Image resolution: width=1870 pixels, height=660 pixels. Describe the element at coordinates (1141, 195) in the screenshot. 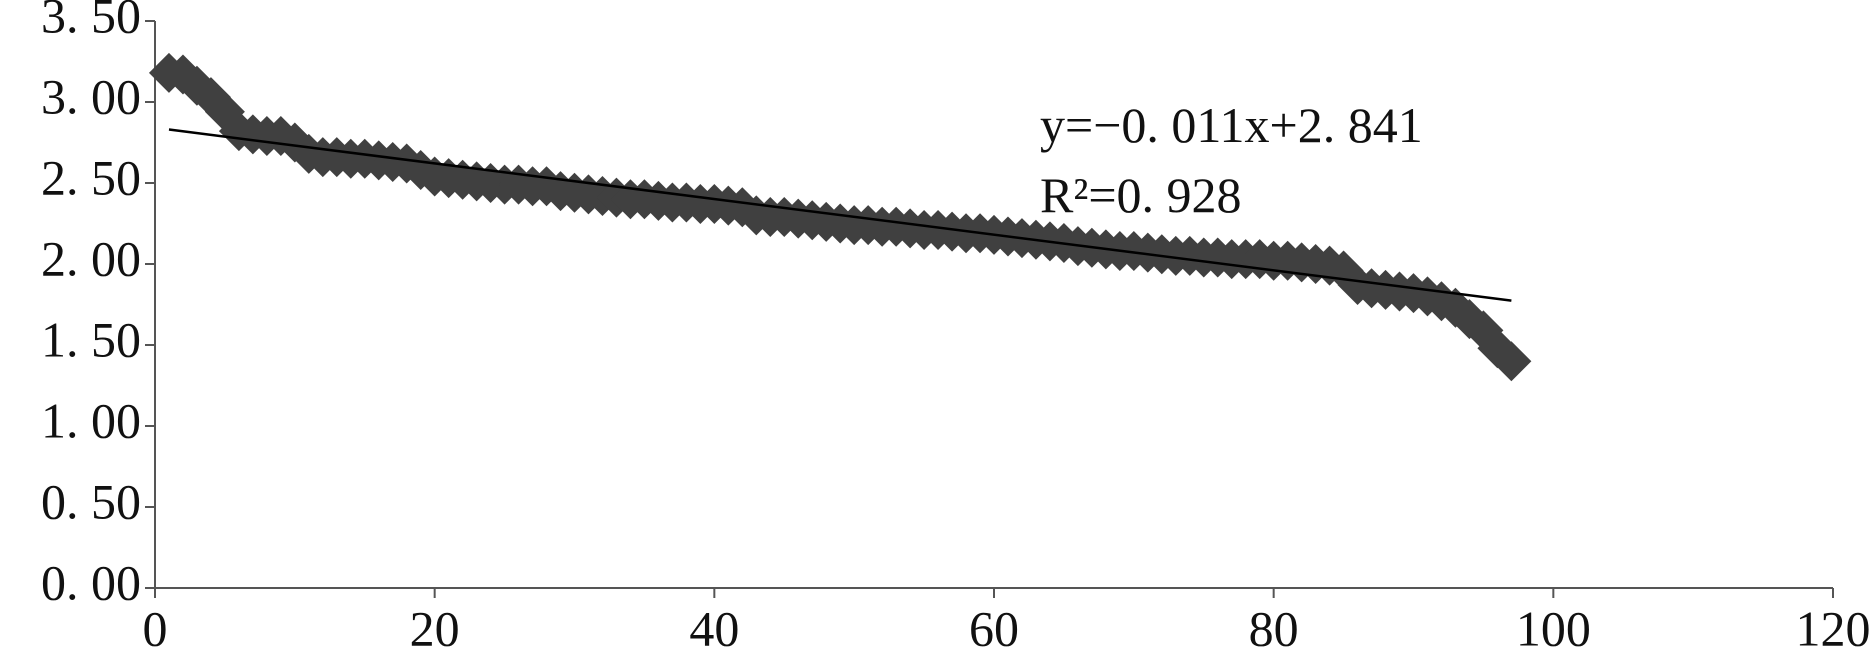

I see `r-squared: R²=0. 928` at that location.